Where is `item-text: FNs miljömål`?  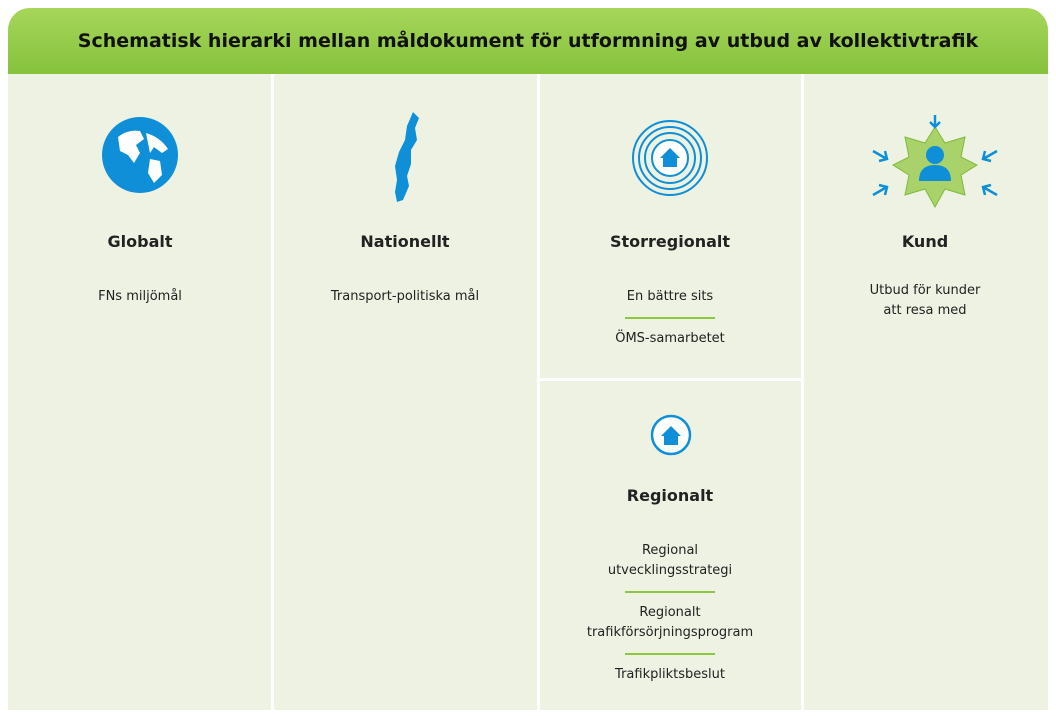 item-text: FNs miljömål is located at coordinates (140, 296).